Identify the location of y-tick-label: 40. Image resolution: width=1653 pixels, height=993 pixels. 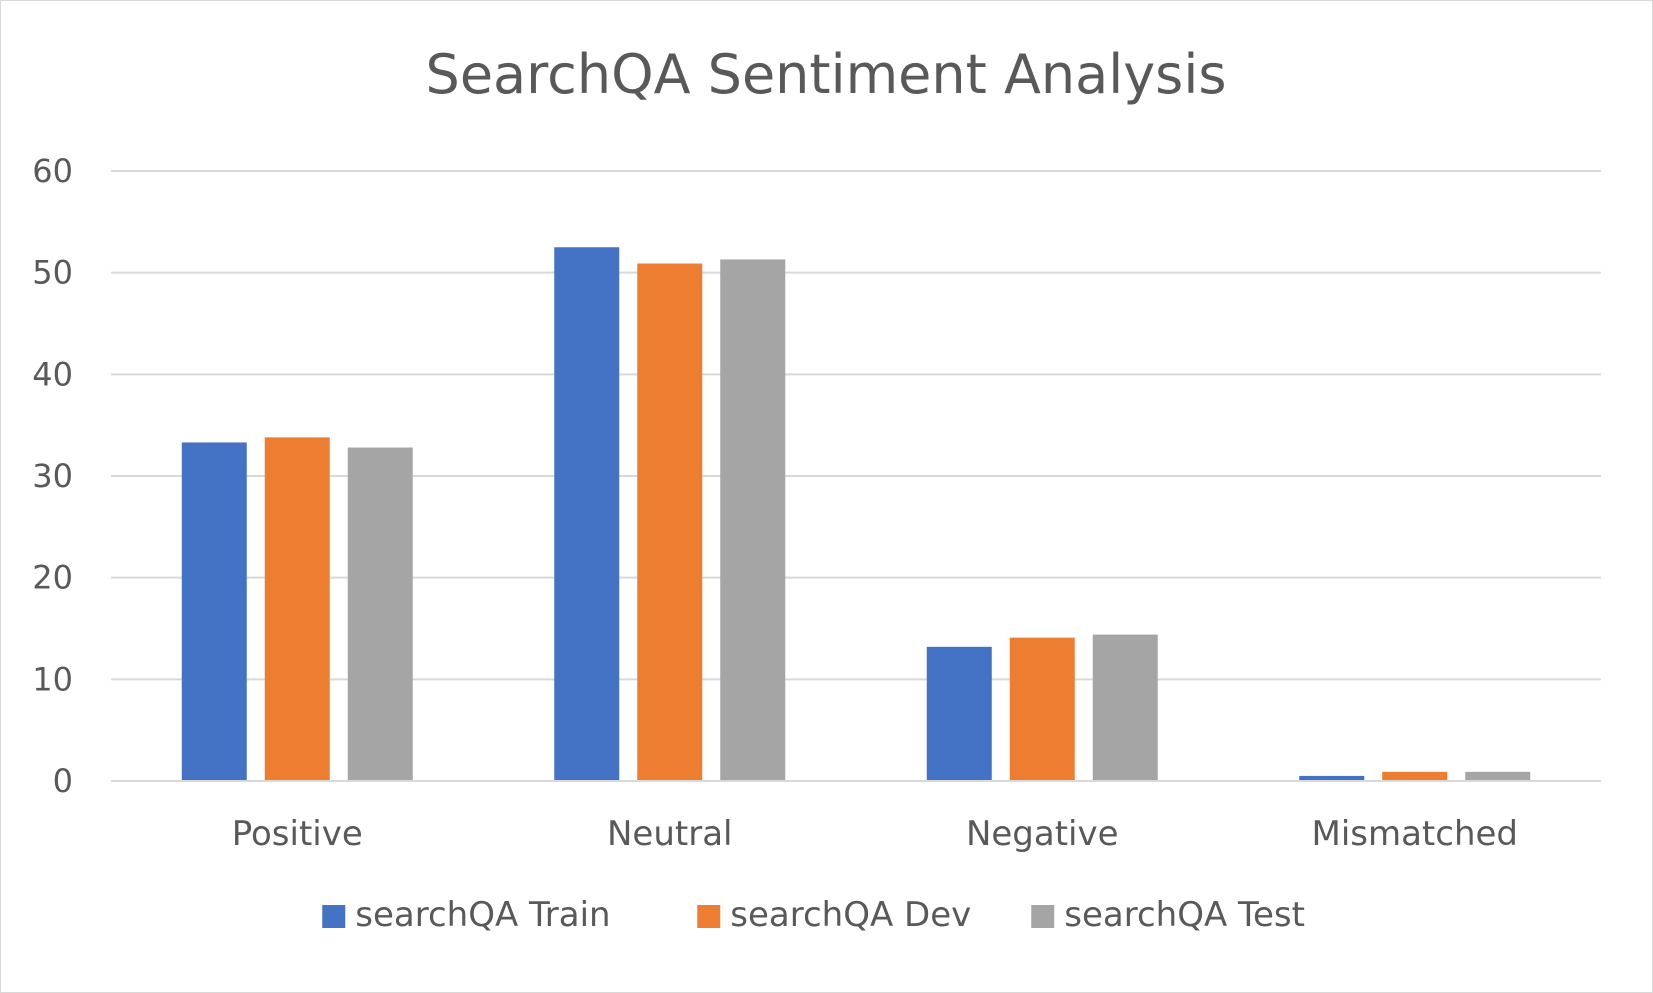
(52, 374).